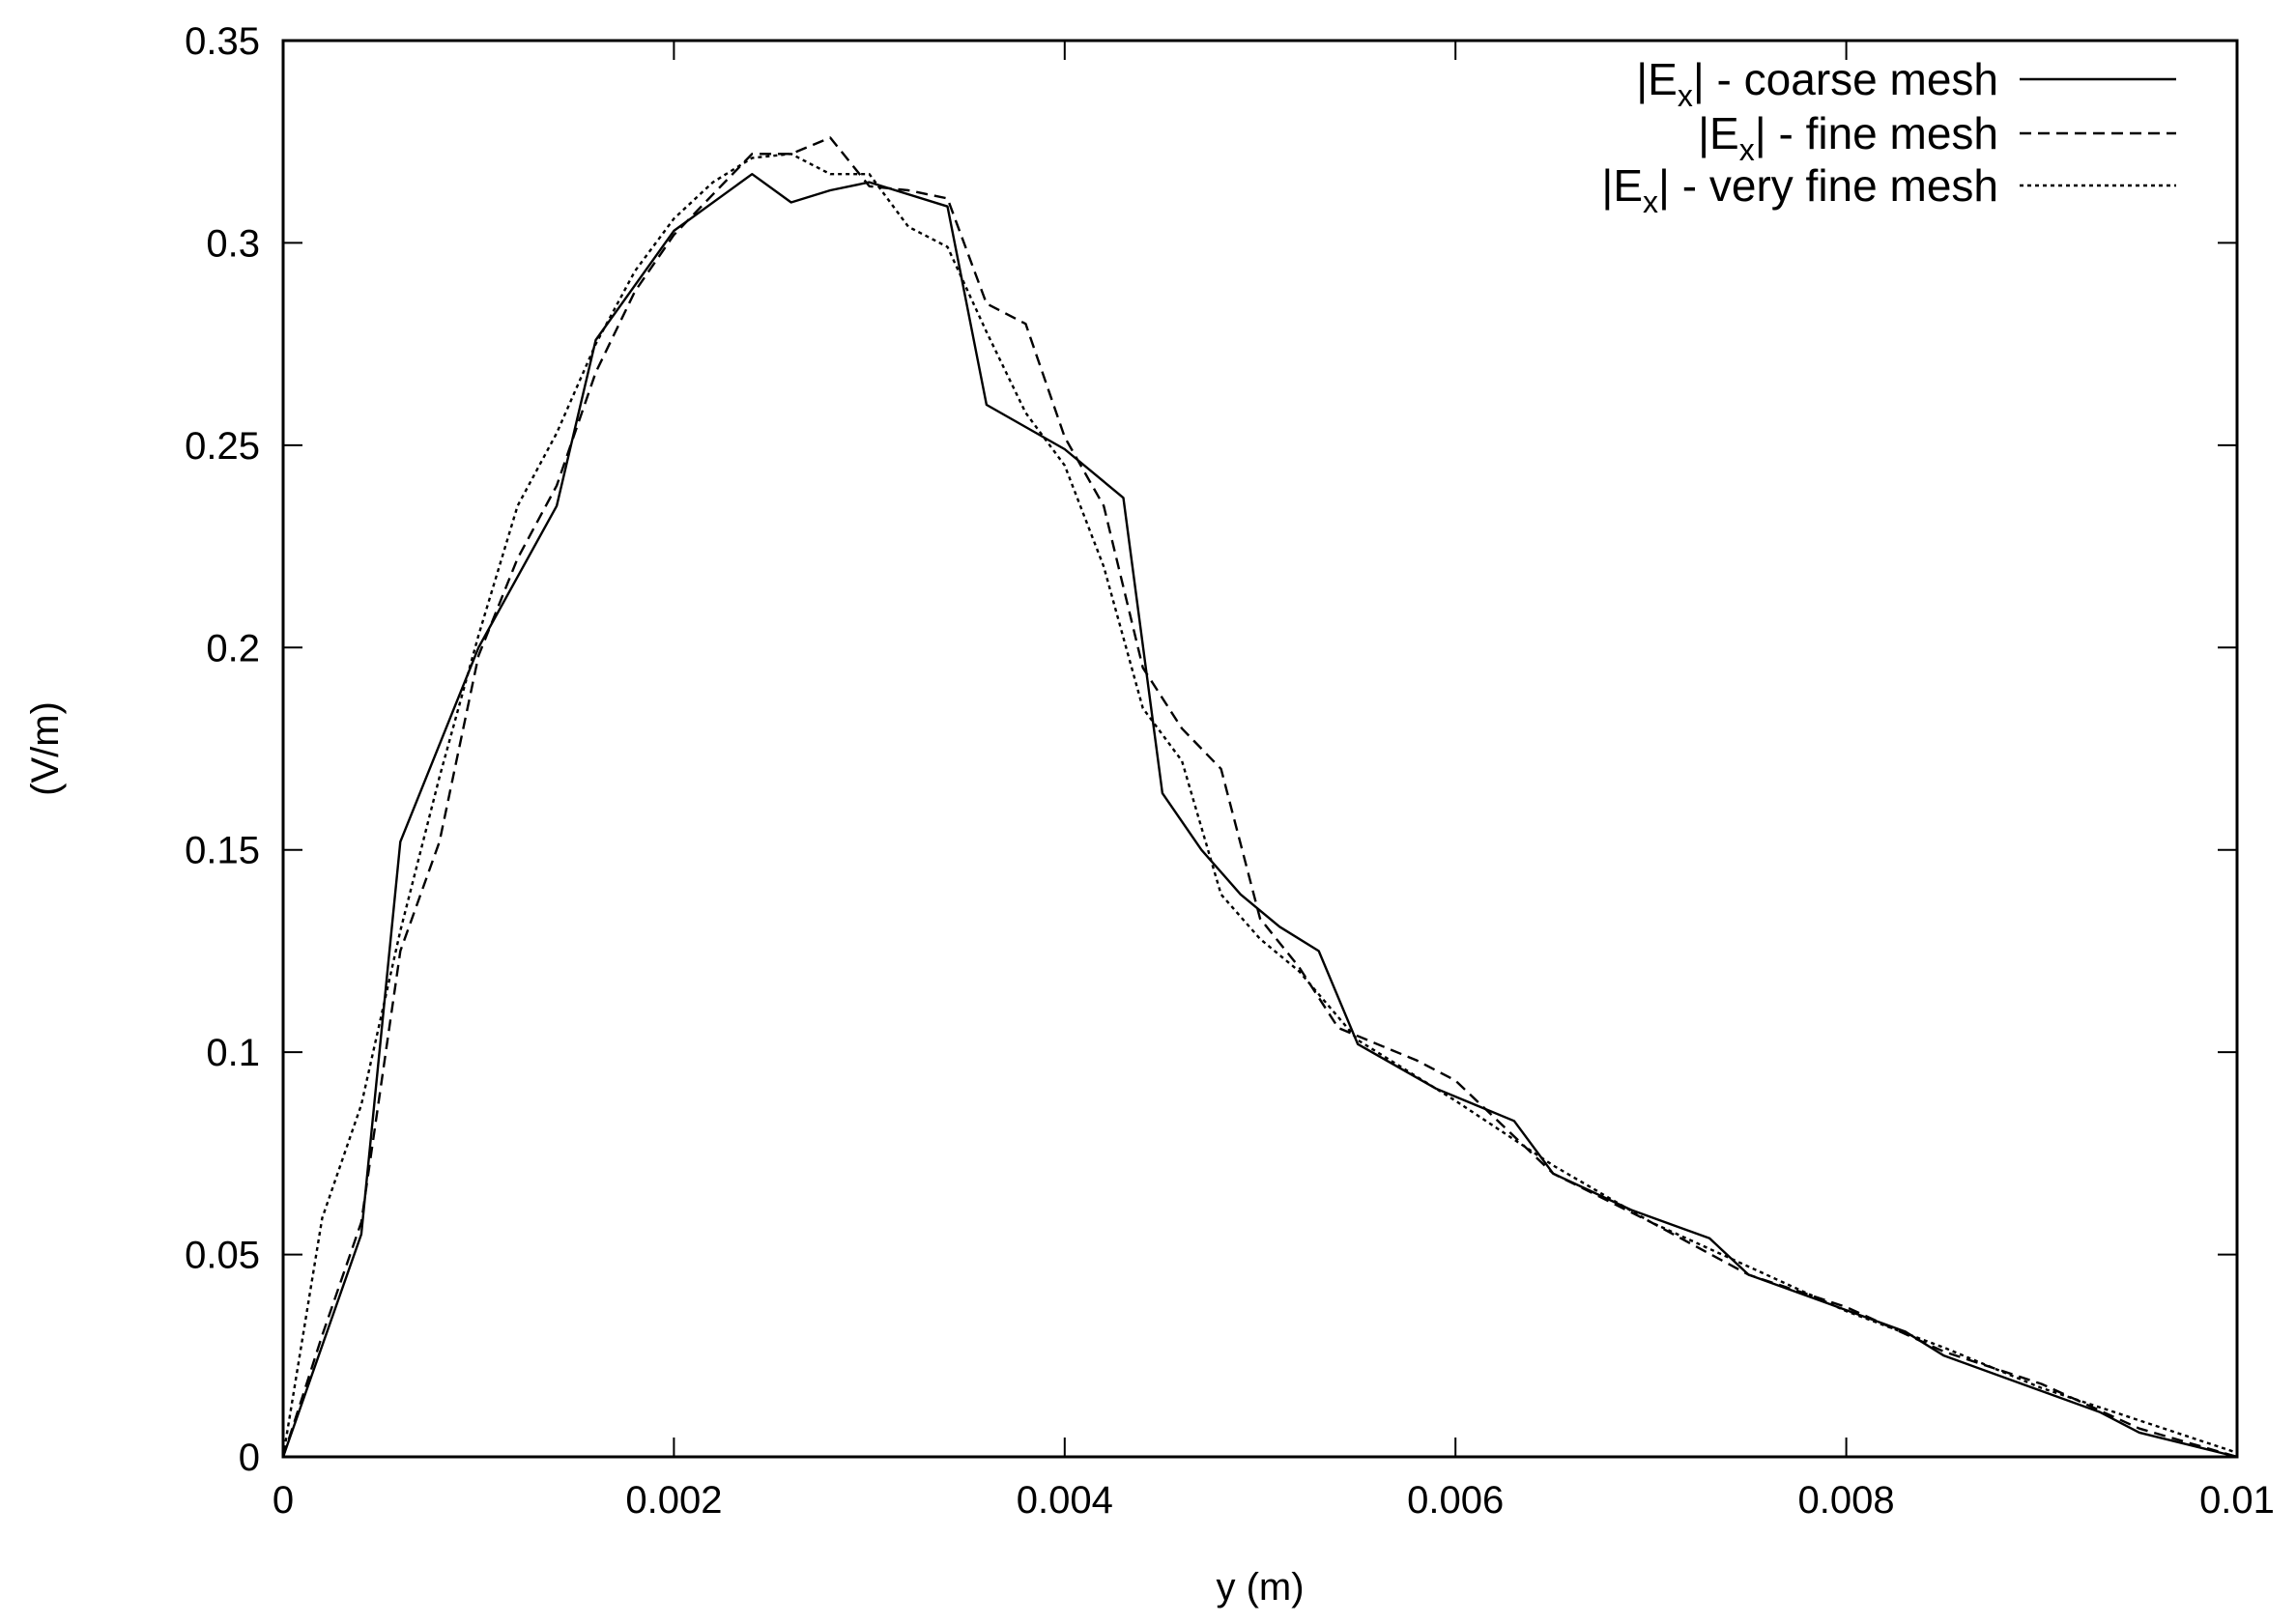 Image resolution: width=2296 pixels, height=1623 pixels. What do you see at coordinates (222, 446) in the screenshot?
I see `y-tick-label: 0.25` at bounding box center [222, 446].